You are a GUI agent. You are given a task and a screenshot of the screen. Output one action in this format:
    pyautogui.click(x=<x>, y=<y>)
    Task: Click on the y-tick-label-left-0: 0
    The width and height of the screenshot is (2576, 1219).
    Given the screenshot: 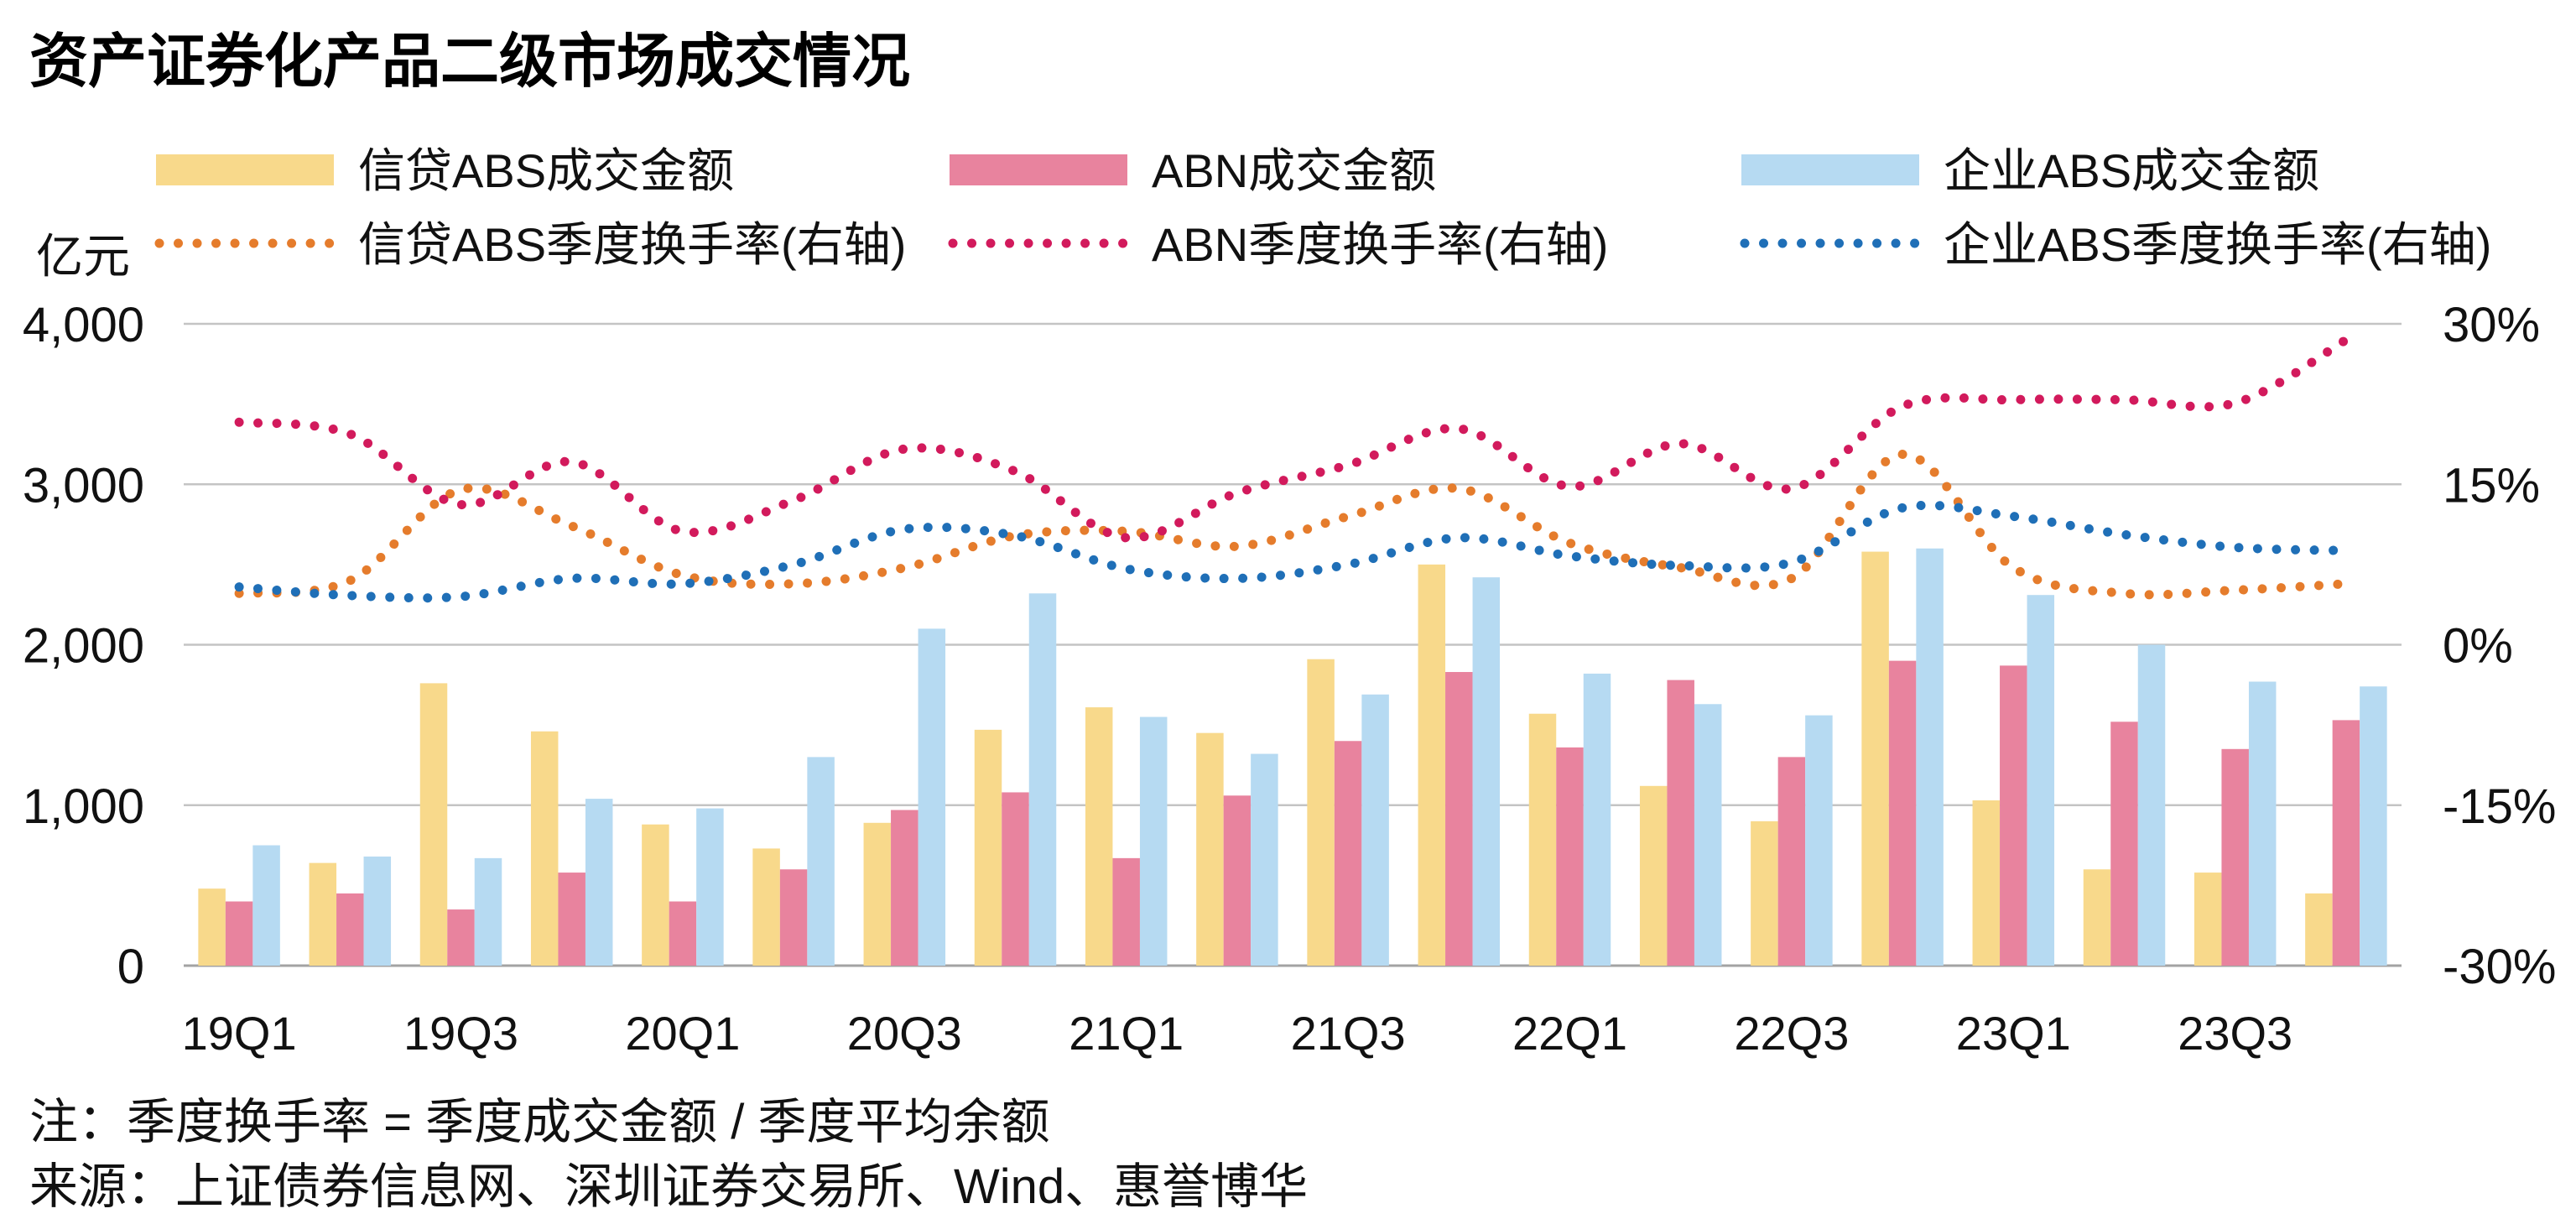 What is the action you would take?
    pyautogui.click(x=130, y=967)
    